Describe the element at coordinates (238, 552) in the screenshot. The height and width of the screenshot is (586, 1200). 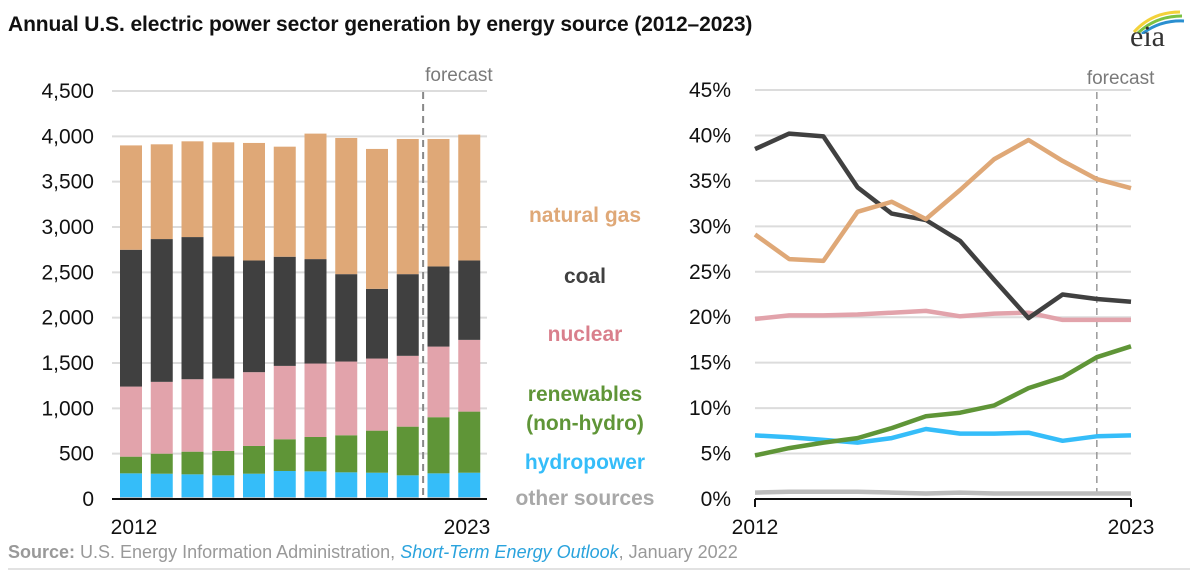
I see `source-org: U.S. Energy Information Administration,` at that location.